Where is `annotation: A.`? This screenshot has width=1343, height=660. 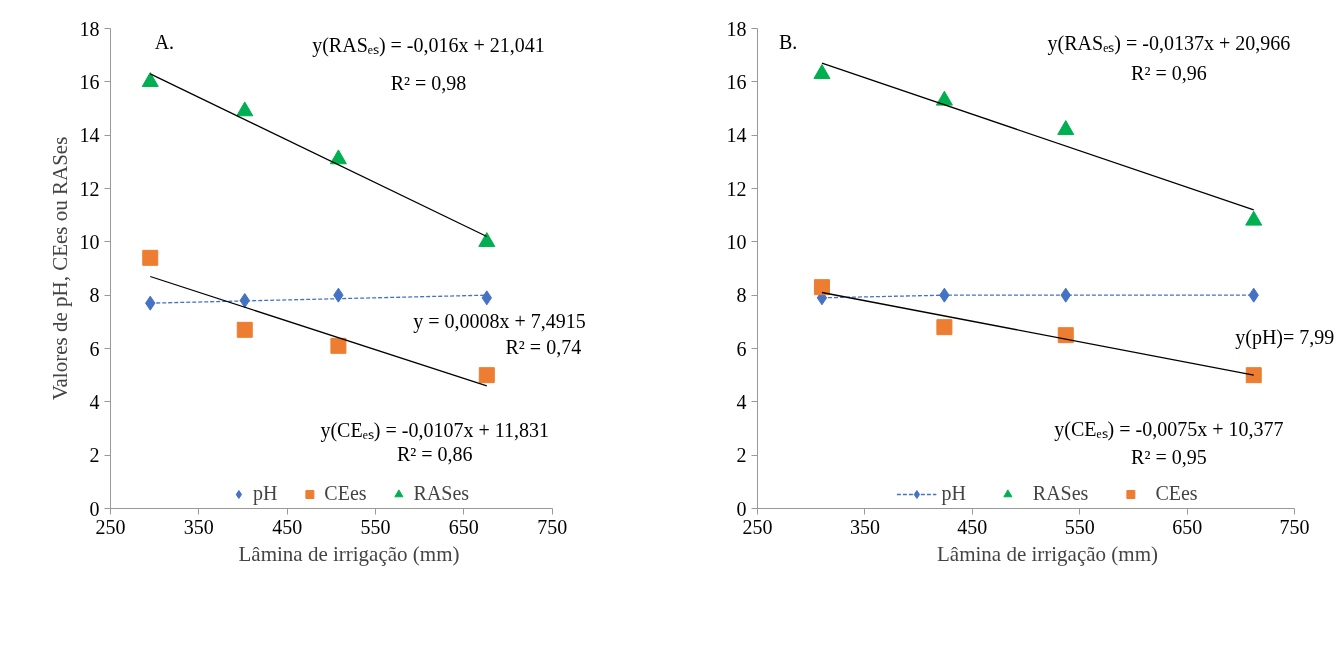 annotation: A. is located at coordinates (164, 41).